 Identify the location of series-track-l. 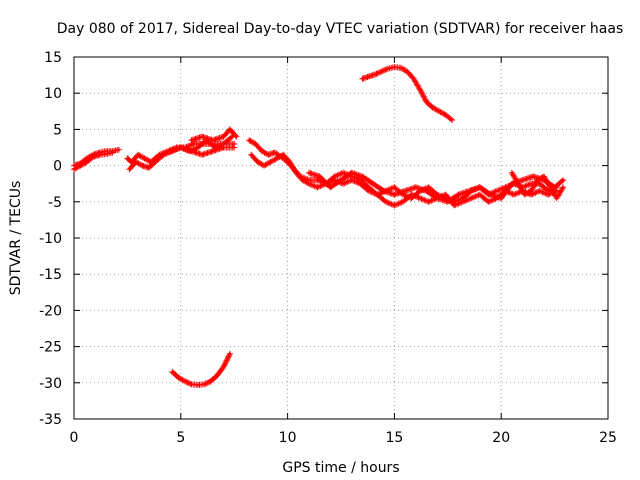
(201, 369).